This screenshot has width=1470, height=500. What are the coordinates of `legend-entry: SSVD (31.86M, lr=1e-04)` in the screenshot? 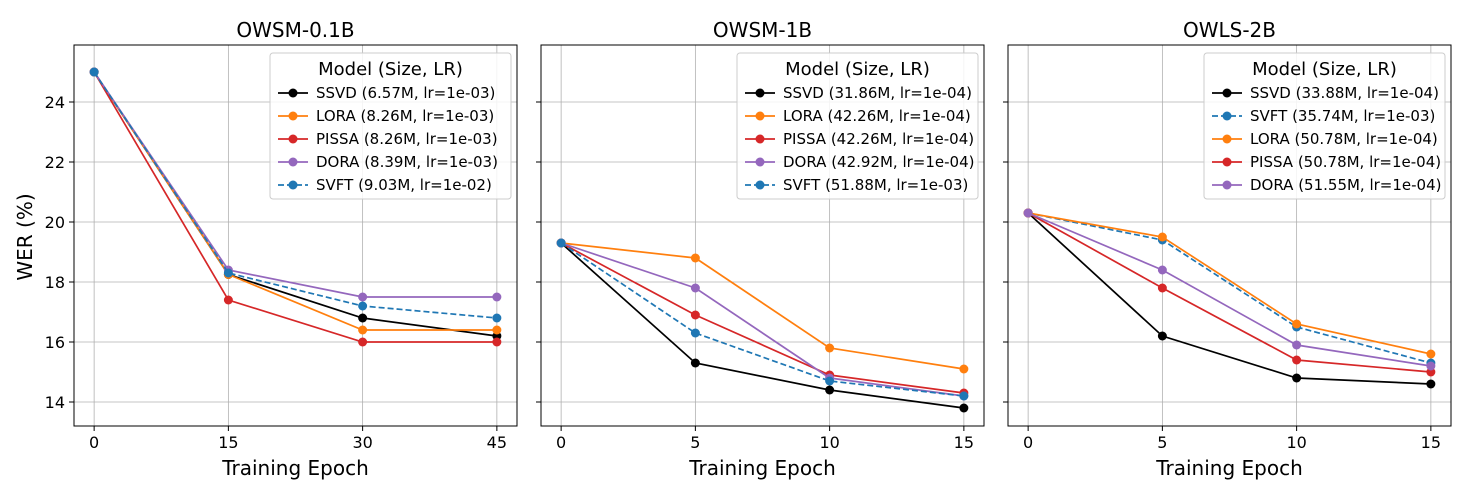 It's located at (877, 93).